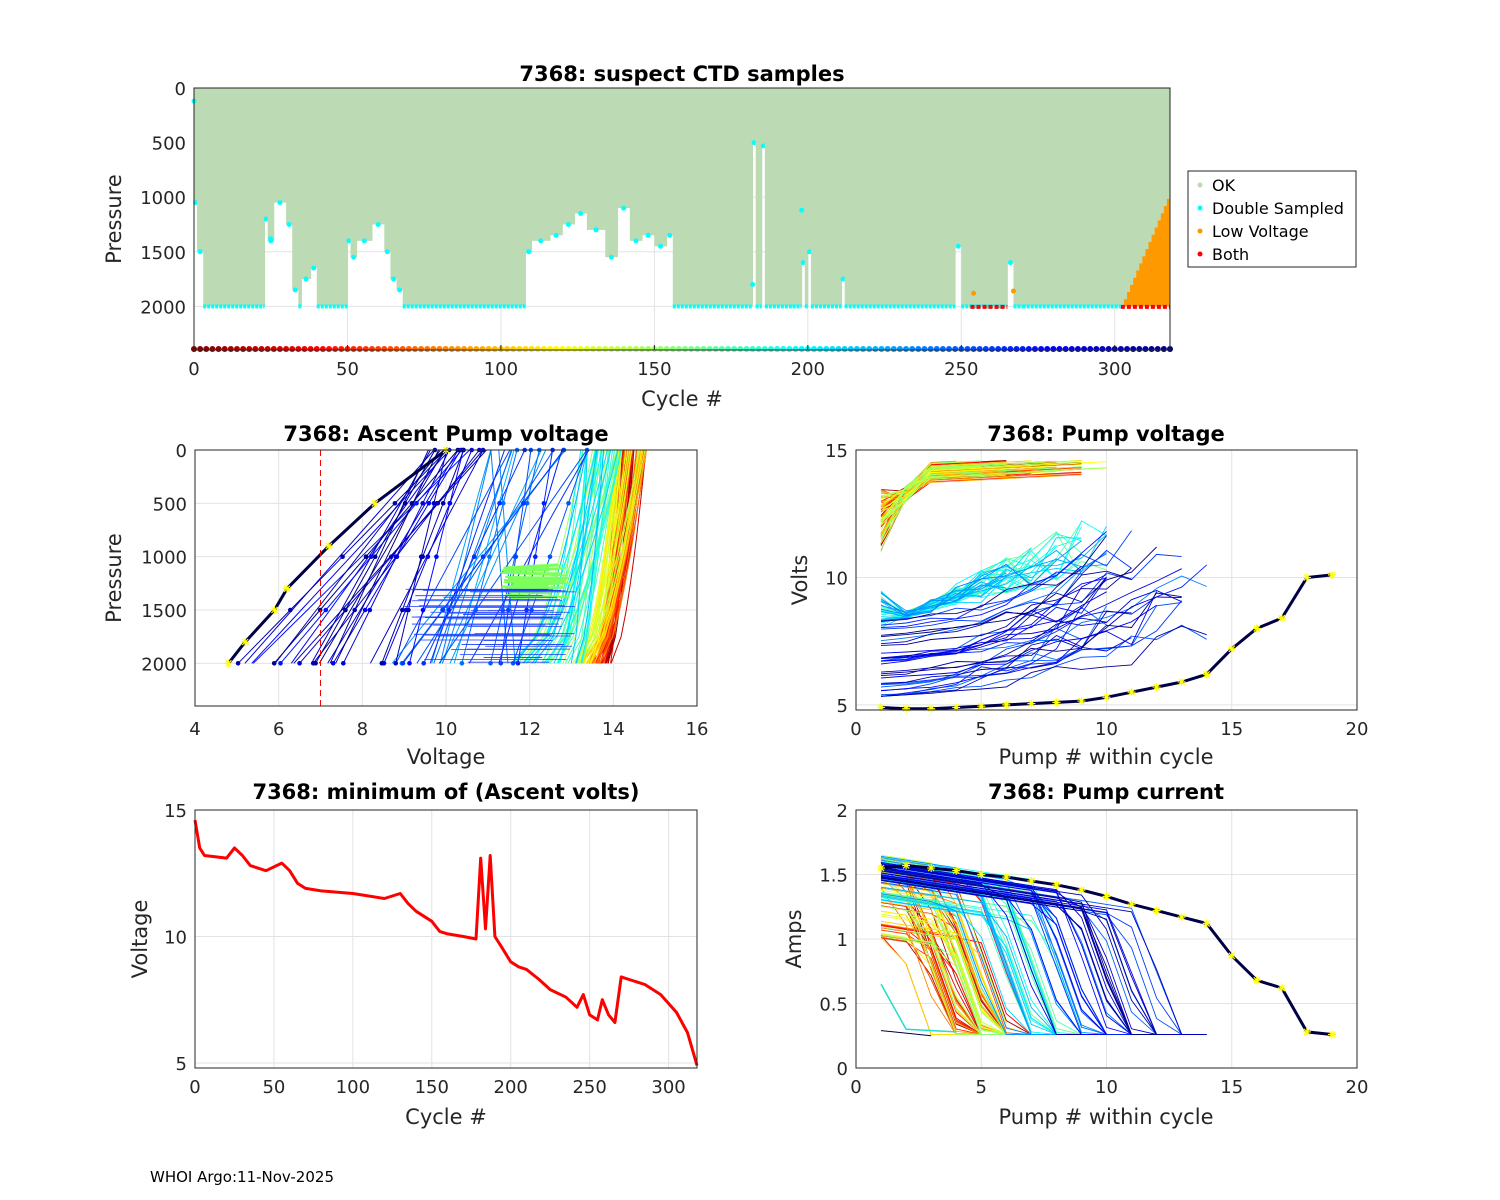 The height and width of the screenshot is (1200, 1500). I want to click on low-voltage-point, so click(1013, 291).